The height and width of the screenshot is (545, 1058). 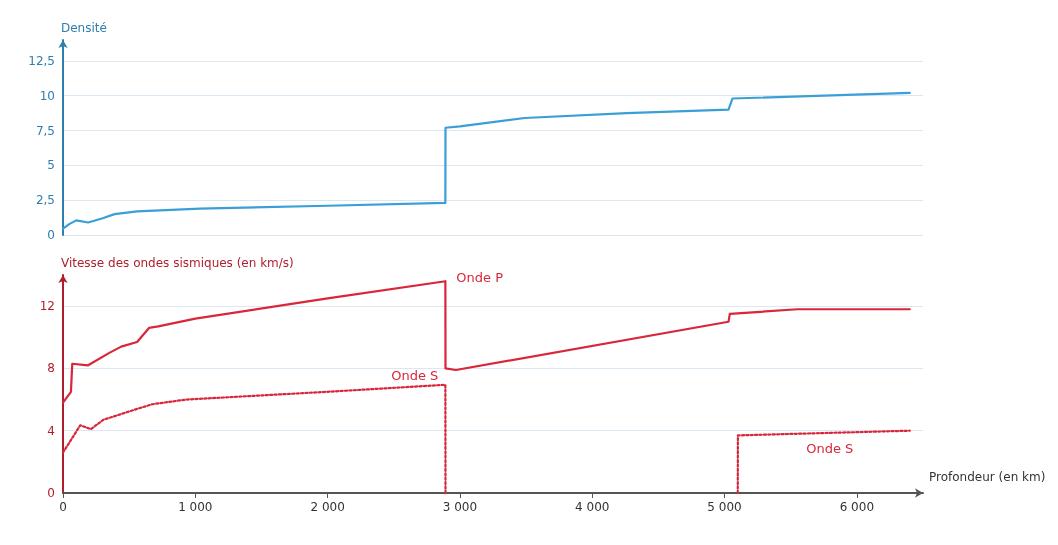 I want to click on series-label: Onde P, so click(x=480, y=277).